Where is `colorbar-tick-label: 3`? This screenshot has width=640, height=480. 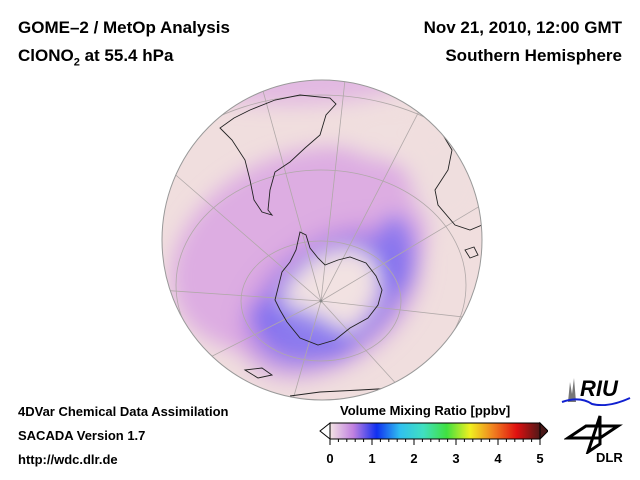
colorbar-tick-label: 3 is located at coordinates (456, 458).